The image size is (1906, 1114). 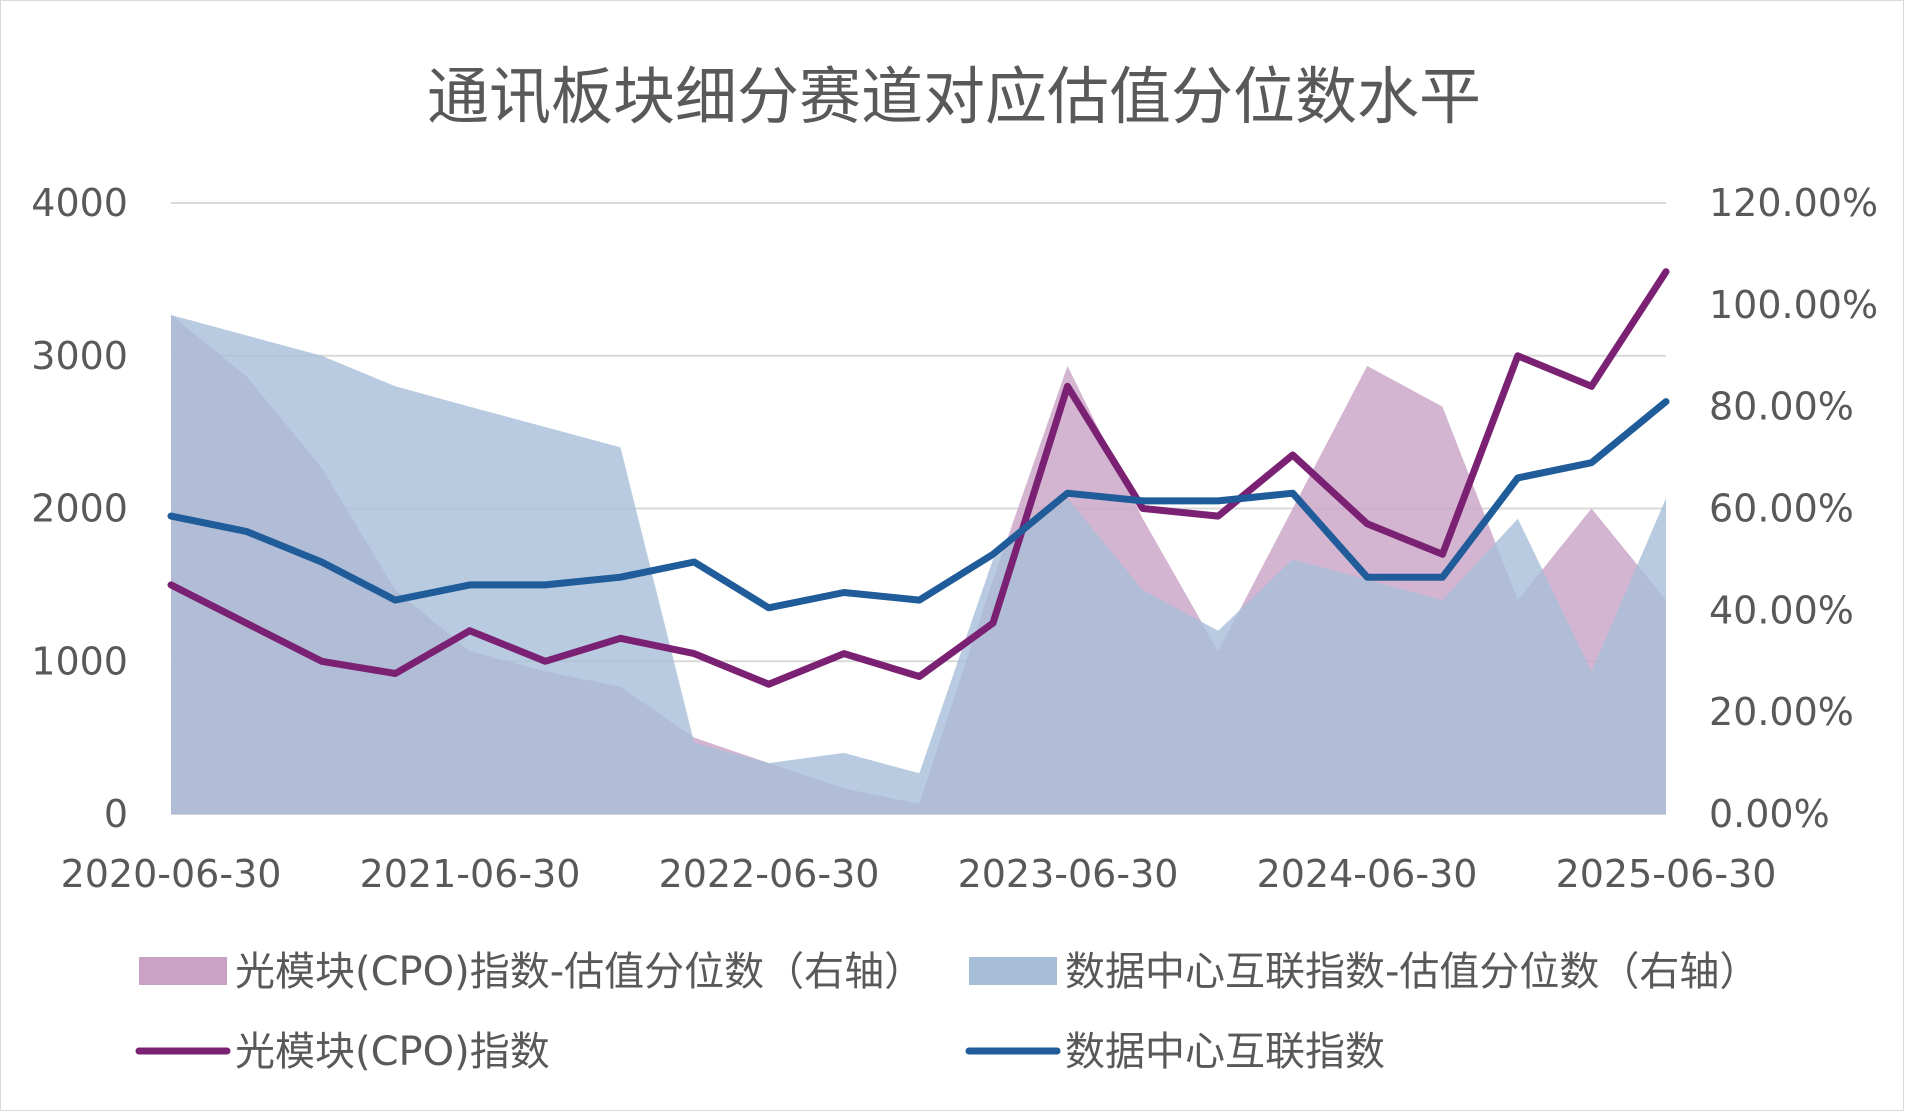 I want to click on left-y-tick-label: 4000, so click(x=79, y=203).